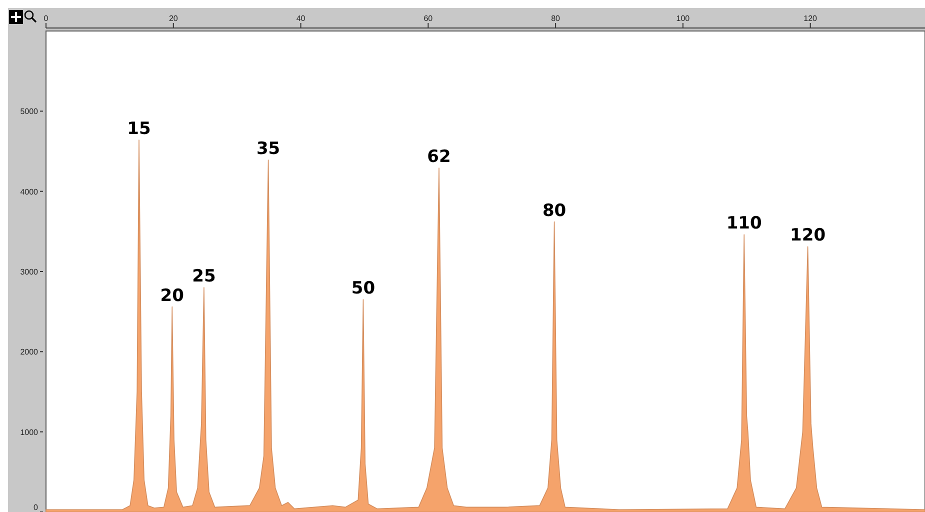 The width and height of the screenshot is (925, 512). What do you see at coordinates (29, 432) in the screenshot?
I see `y-tick-label: 1000` at bounding box center [29, 432].